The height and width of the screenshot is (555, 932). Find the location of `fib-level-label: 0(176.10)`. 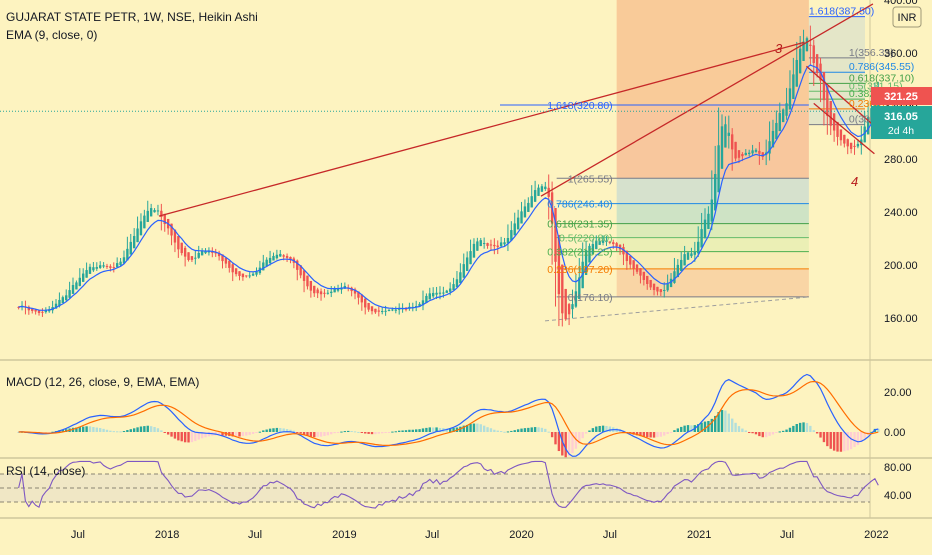

fib-level-label: 0(176.10) is located at coordinates (590, 298).